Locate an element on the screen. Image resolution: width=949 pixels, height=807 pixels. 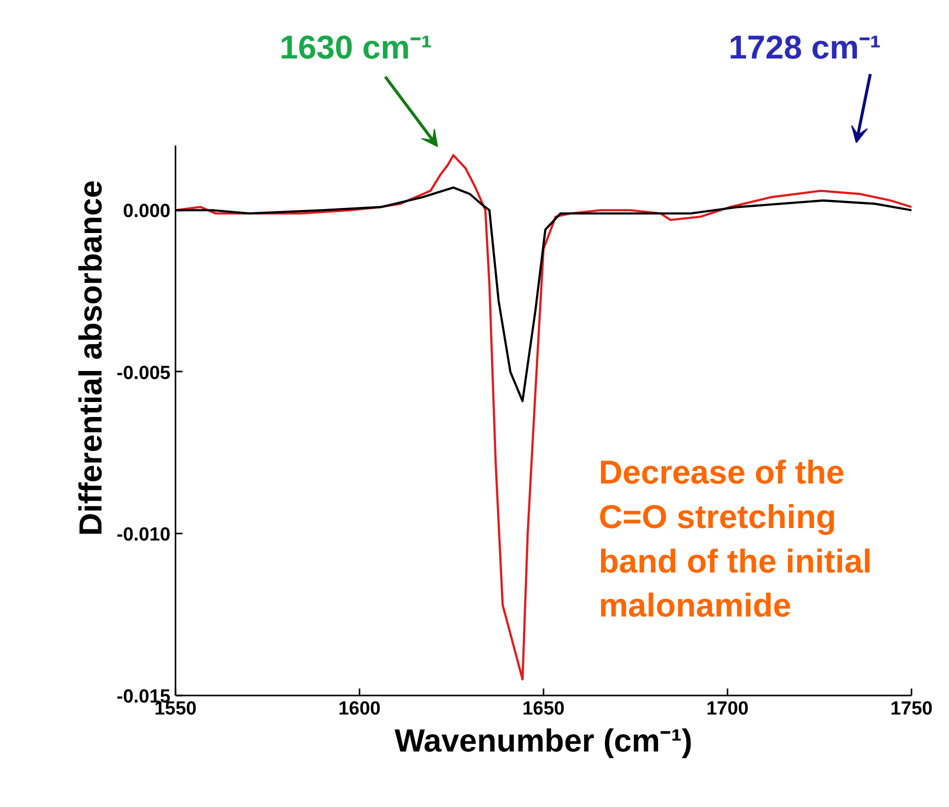
x-tick-label: 1700 is located at coordinates (727, 709).